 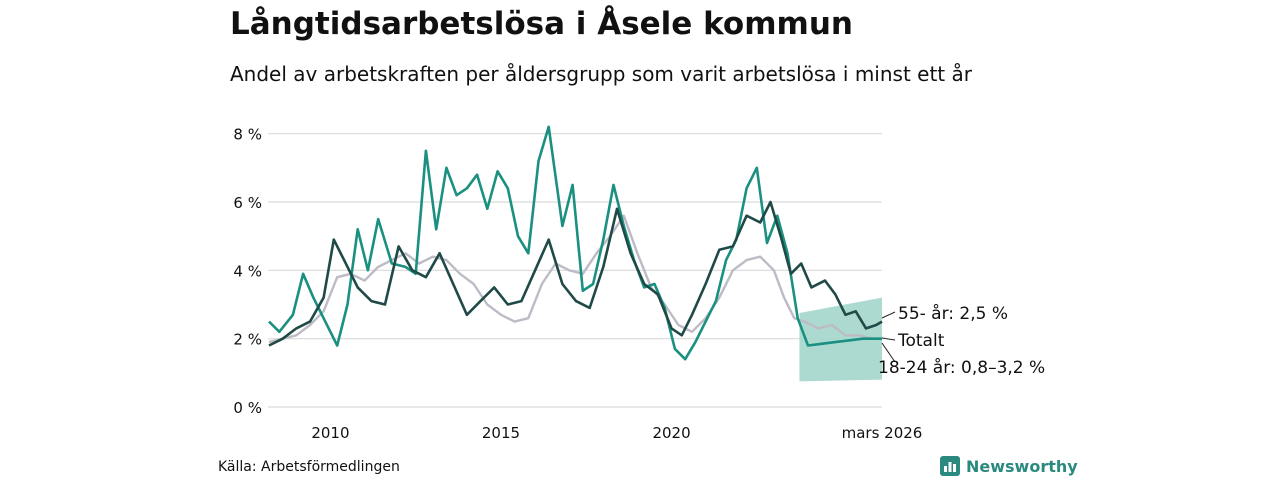 I want to click on y-tick-label: 4 %, so click(x=247, y=271).